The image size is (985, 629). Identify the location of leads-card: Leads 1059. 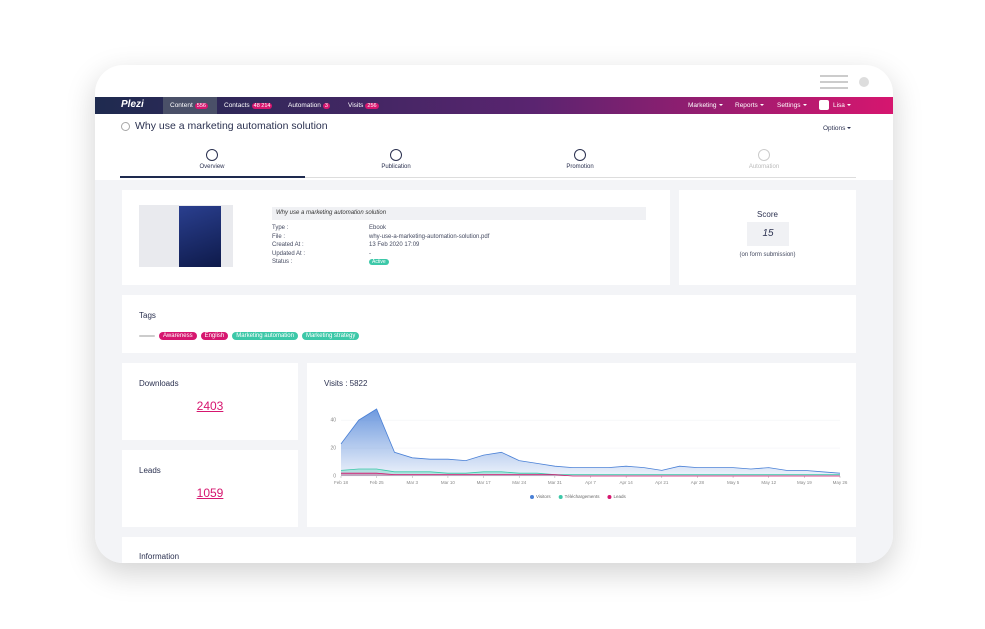
(210, 488).